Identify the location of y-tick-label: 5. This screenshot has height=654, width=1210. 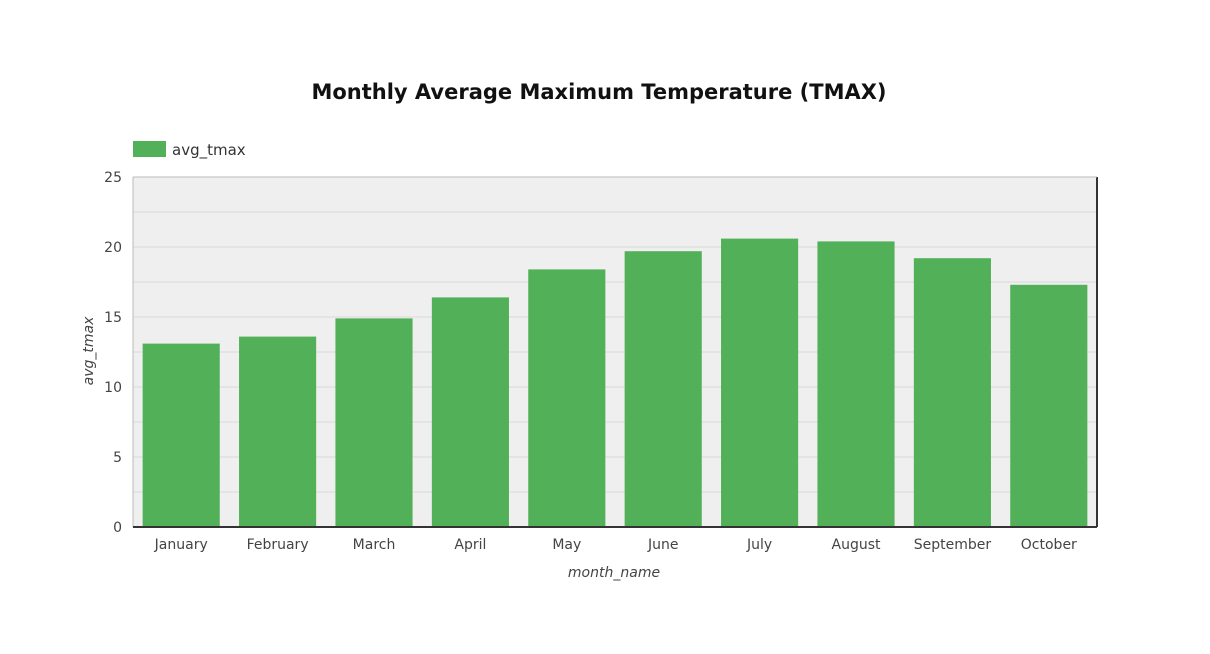
(117, 458).